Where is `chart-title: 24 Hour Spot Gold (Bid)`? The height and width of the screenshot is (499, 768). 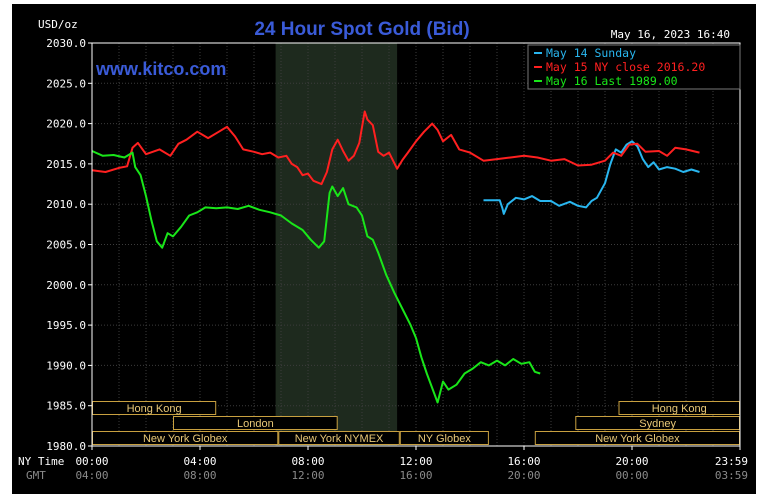
chart-title: 24 Hour Spot Gold (Bid) is located at coordinates (361, 29).